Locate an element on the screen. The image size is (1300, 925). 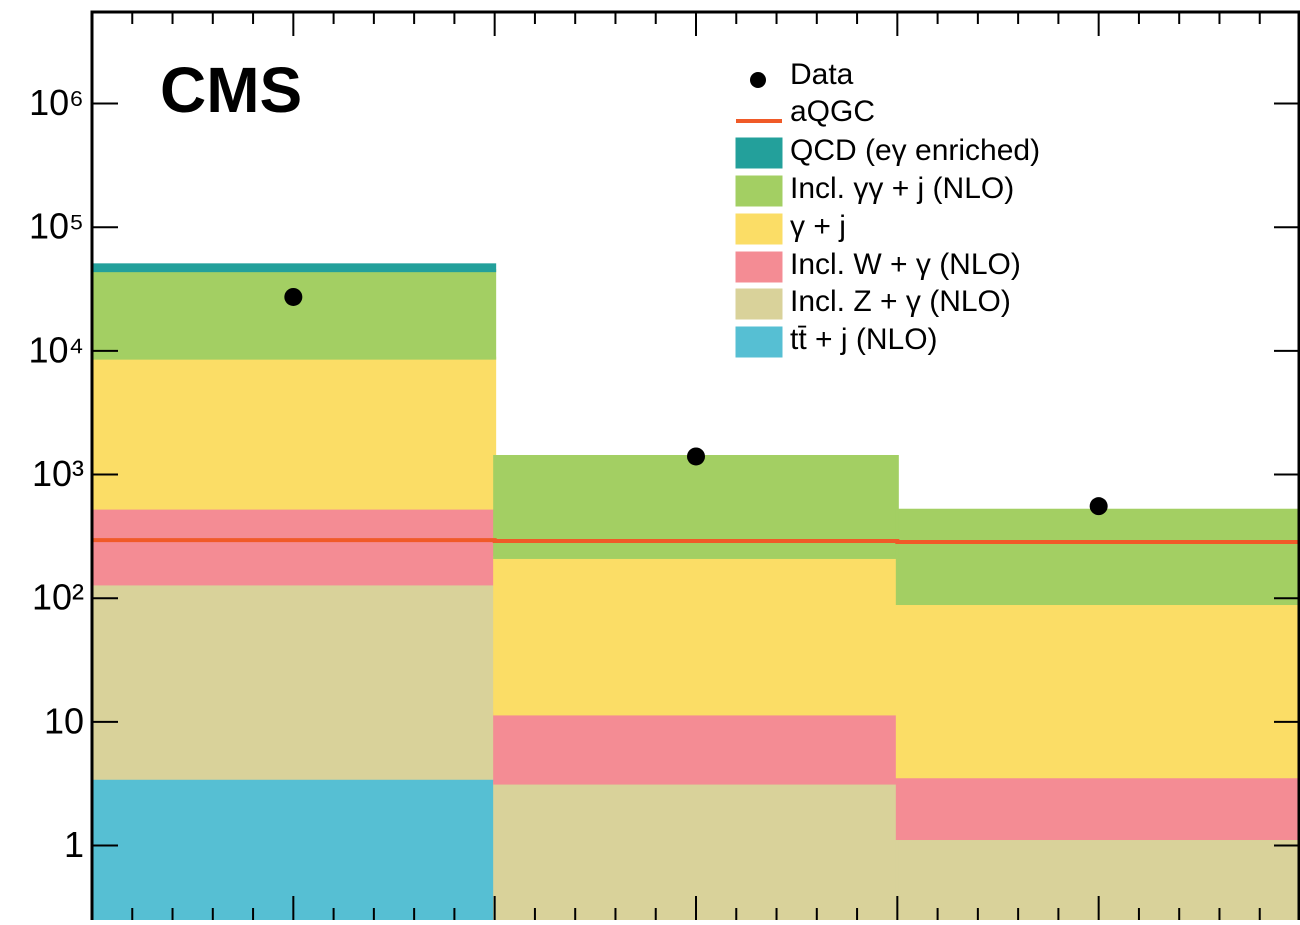
legend-label: Incl. Z + γ (NLO) is located at coordinates (900, 301).